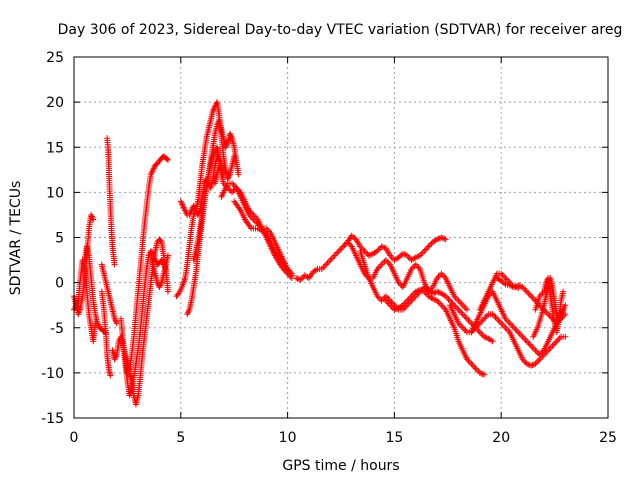 The width and height of the screenshot is (640, 480). What do you see at coordinates (52, 374) in the screenshot?
I see `y-tick-label: -10` at bounding box center [52, 374].